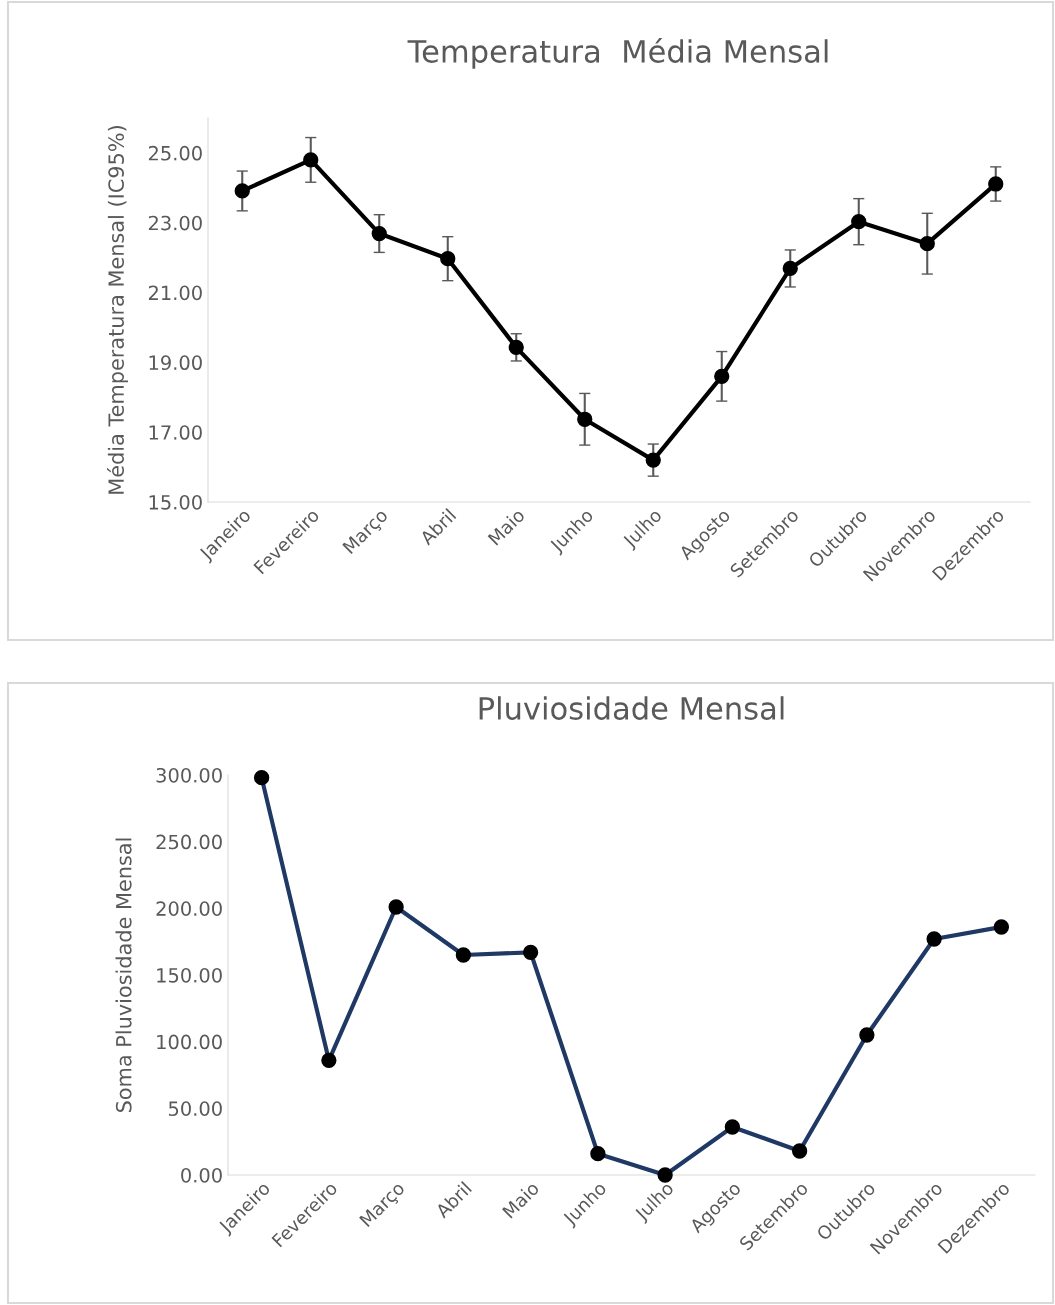 The image size is (1055, 1305). I want to click on chart-title: Pluviosidade Mensal, so click(631, 708).